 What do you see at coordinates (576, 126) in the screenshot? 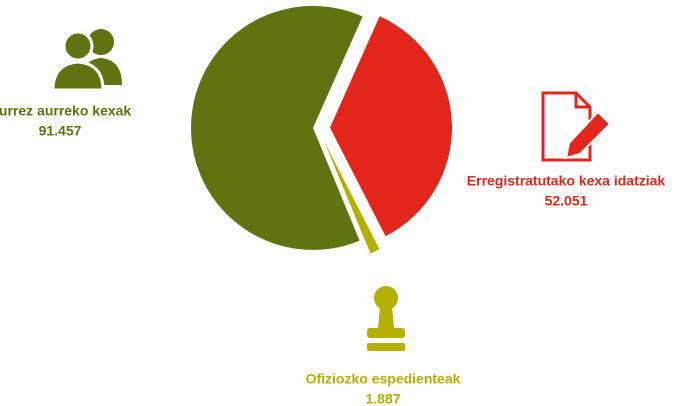
I see `document-icon` at bounding box center [576, 126].